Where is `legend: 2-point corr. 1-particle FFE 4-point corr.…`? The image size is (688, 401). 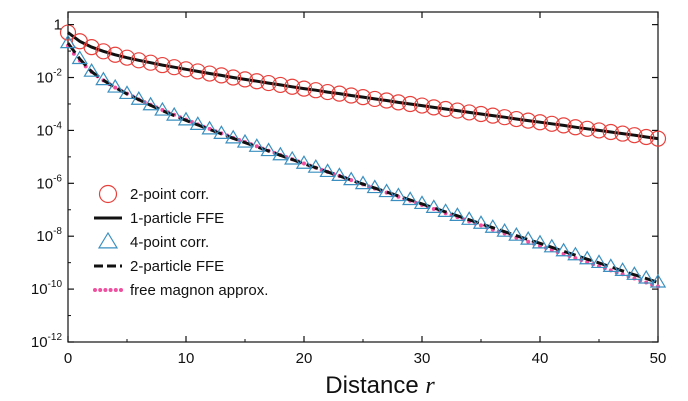 legend: 2-point corr. 1-particle FFE 4-point corr.… is located at coordinates (180, 241).